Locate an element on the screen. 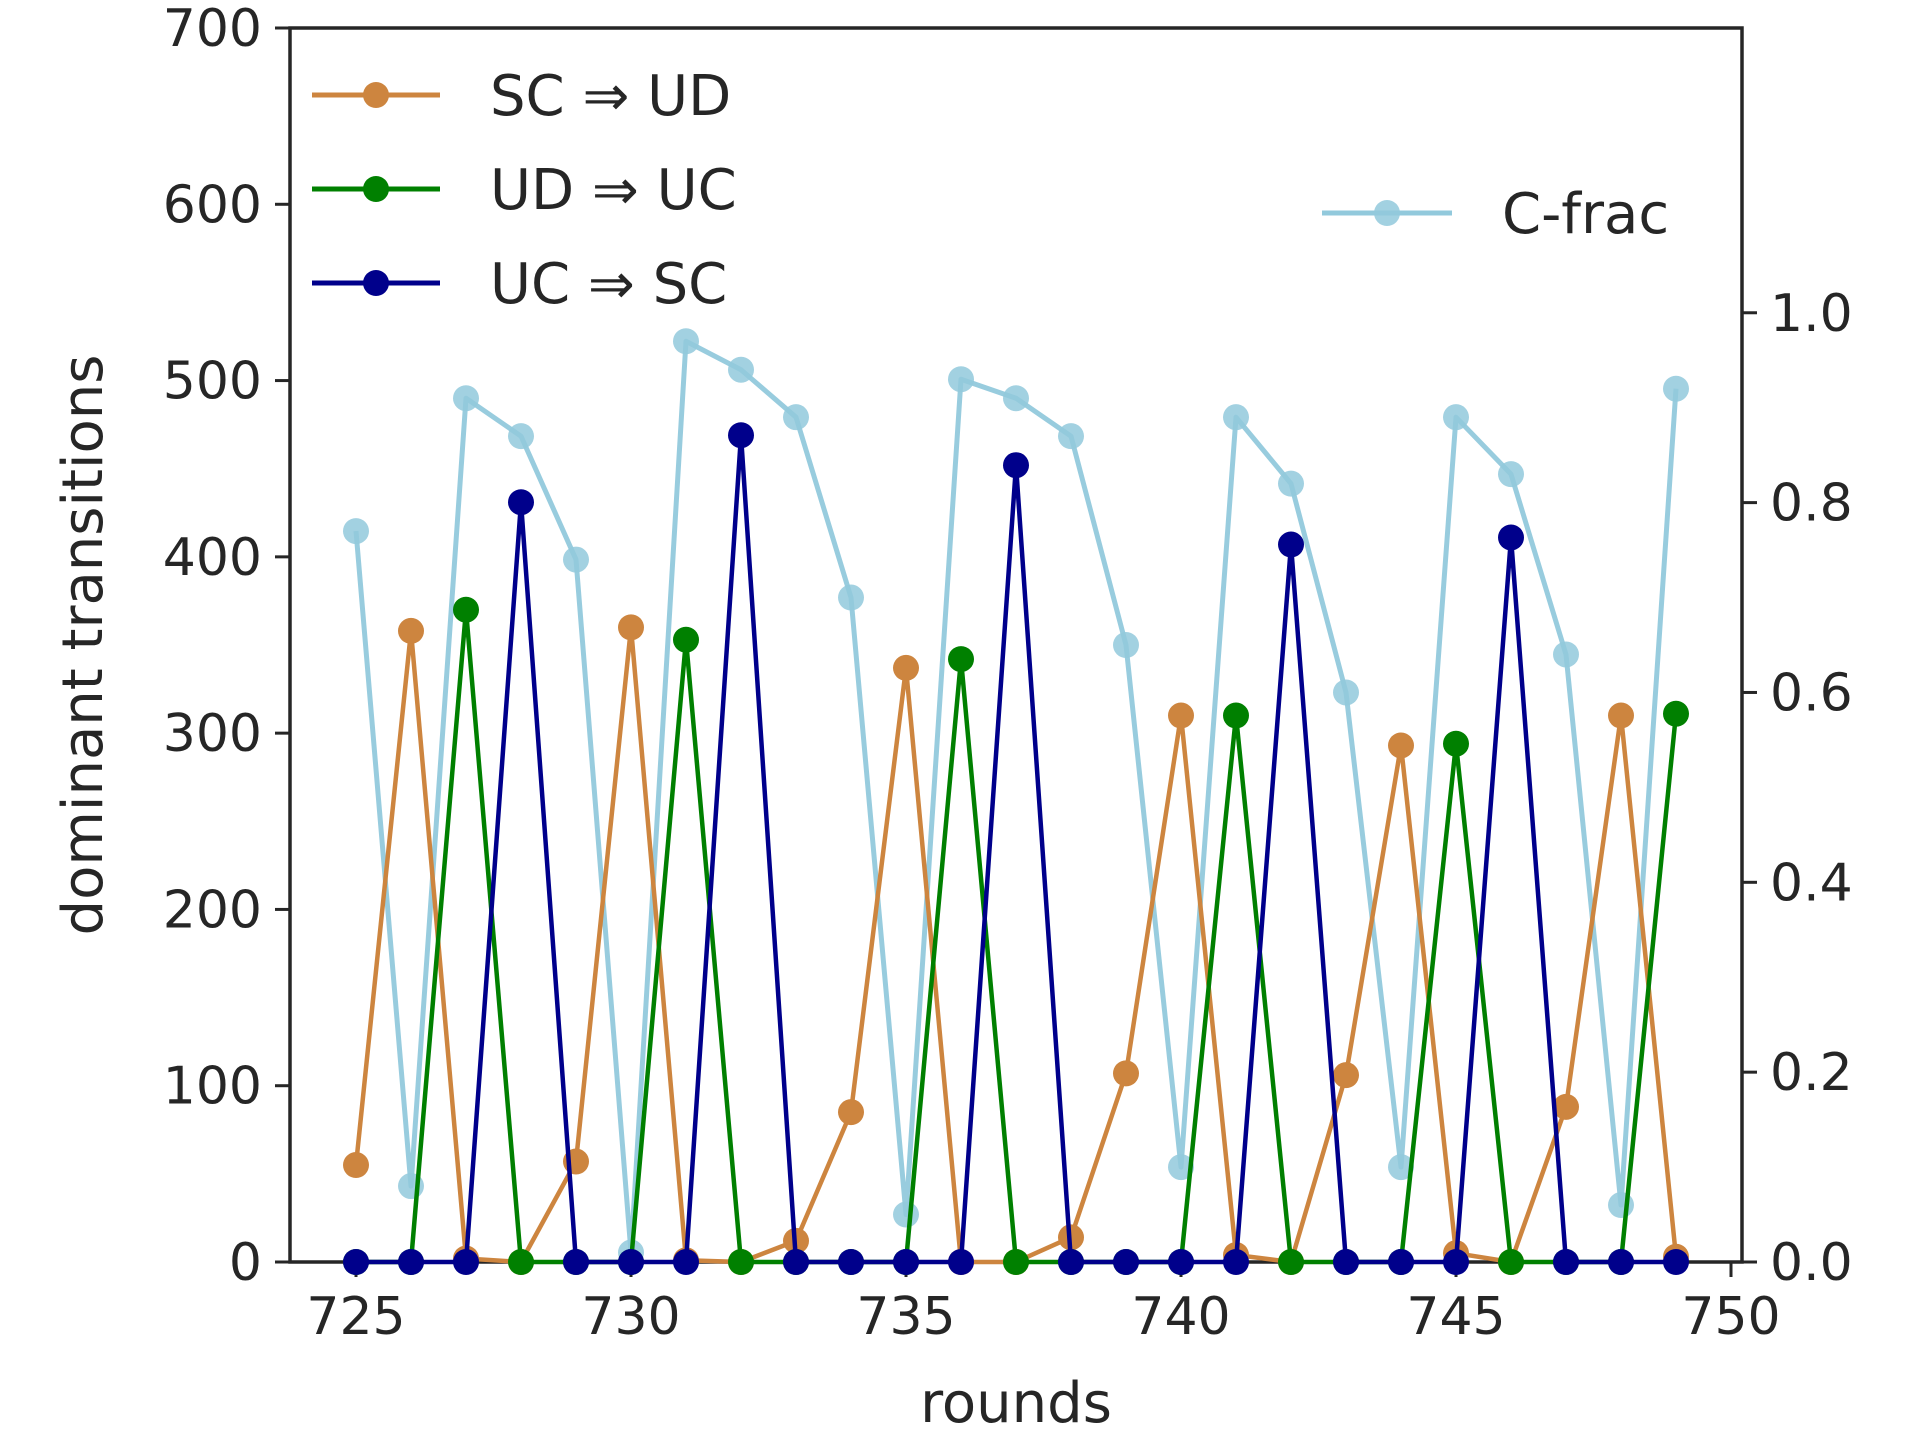 This screenshot has height=1440, width=1920. y-tick-label: 500 is located at coordinates (212, 382).